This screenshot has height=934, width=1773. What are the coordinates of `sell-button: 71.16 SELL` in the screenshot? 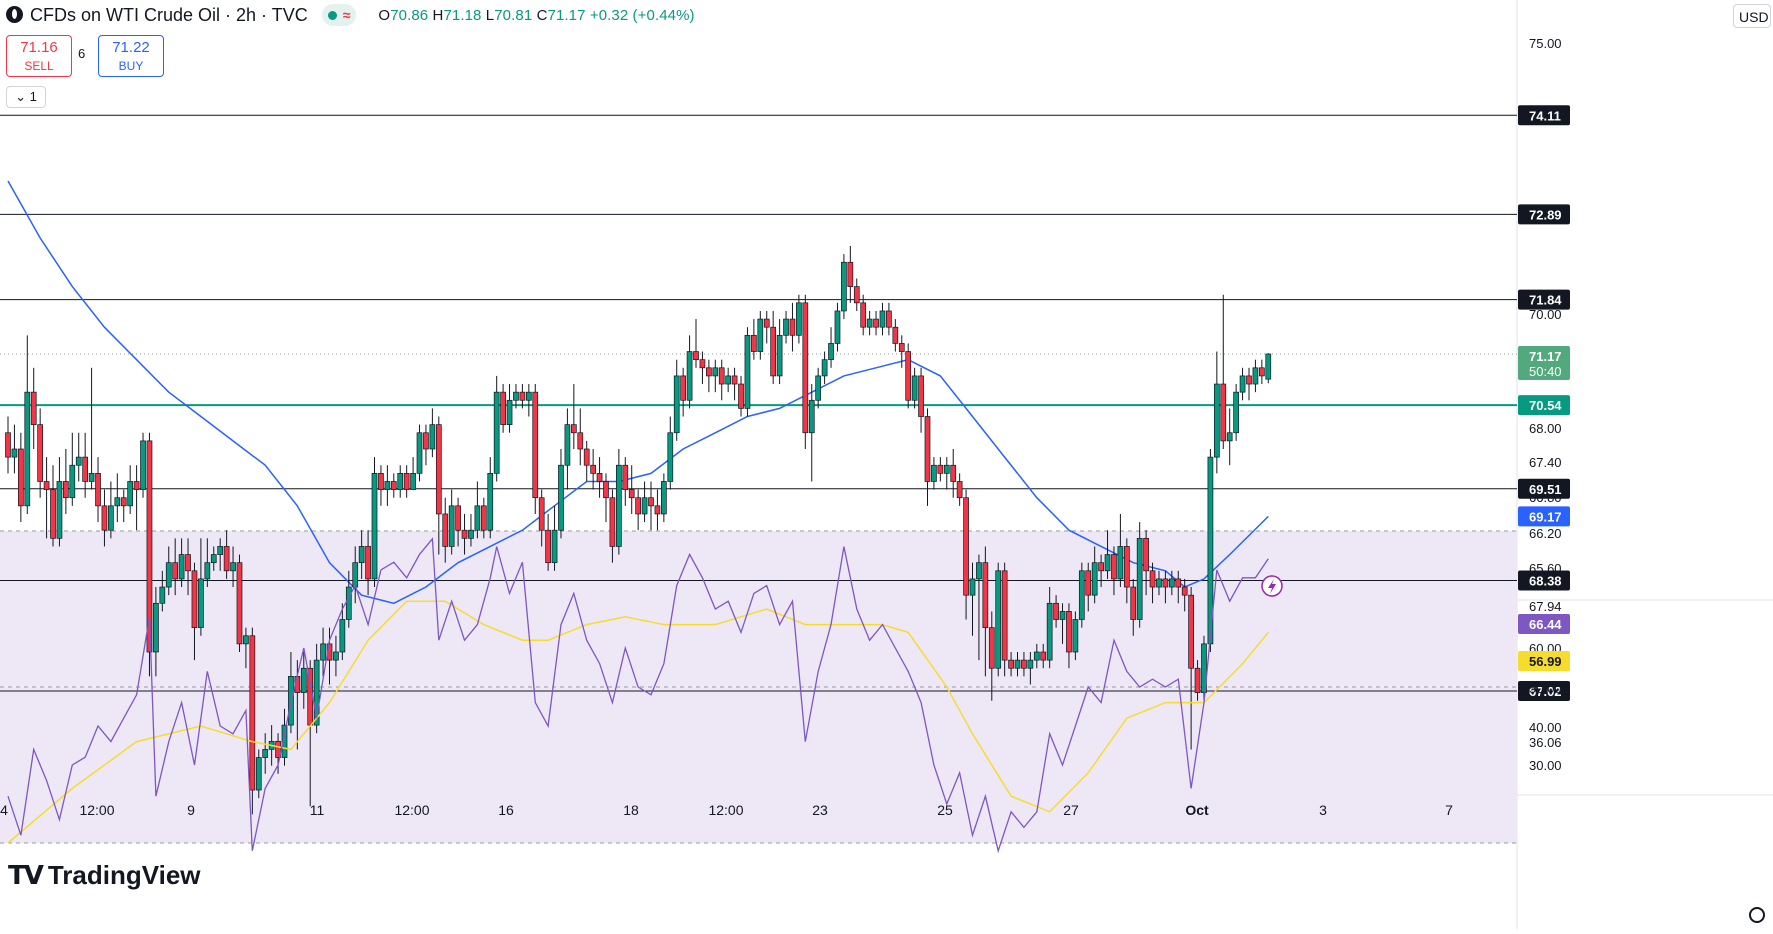 It's located at (39, 56).